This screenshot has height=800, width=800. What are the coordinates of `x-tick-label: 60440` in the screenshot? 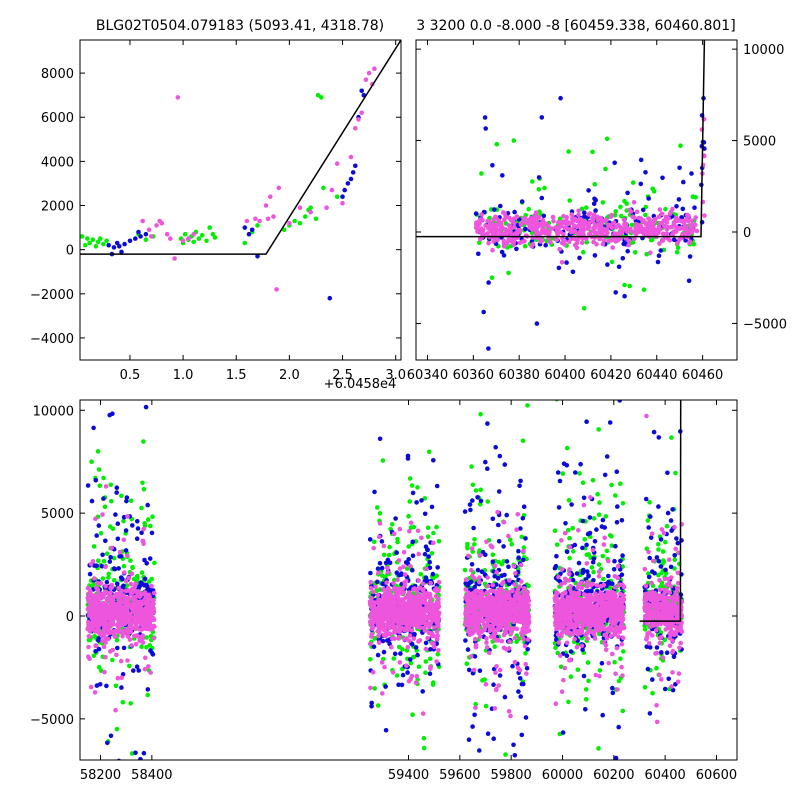 It's located at (656, 375).